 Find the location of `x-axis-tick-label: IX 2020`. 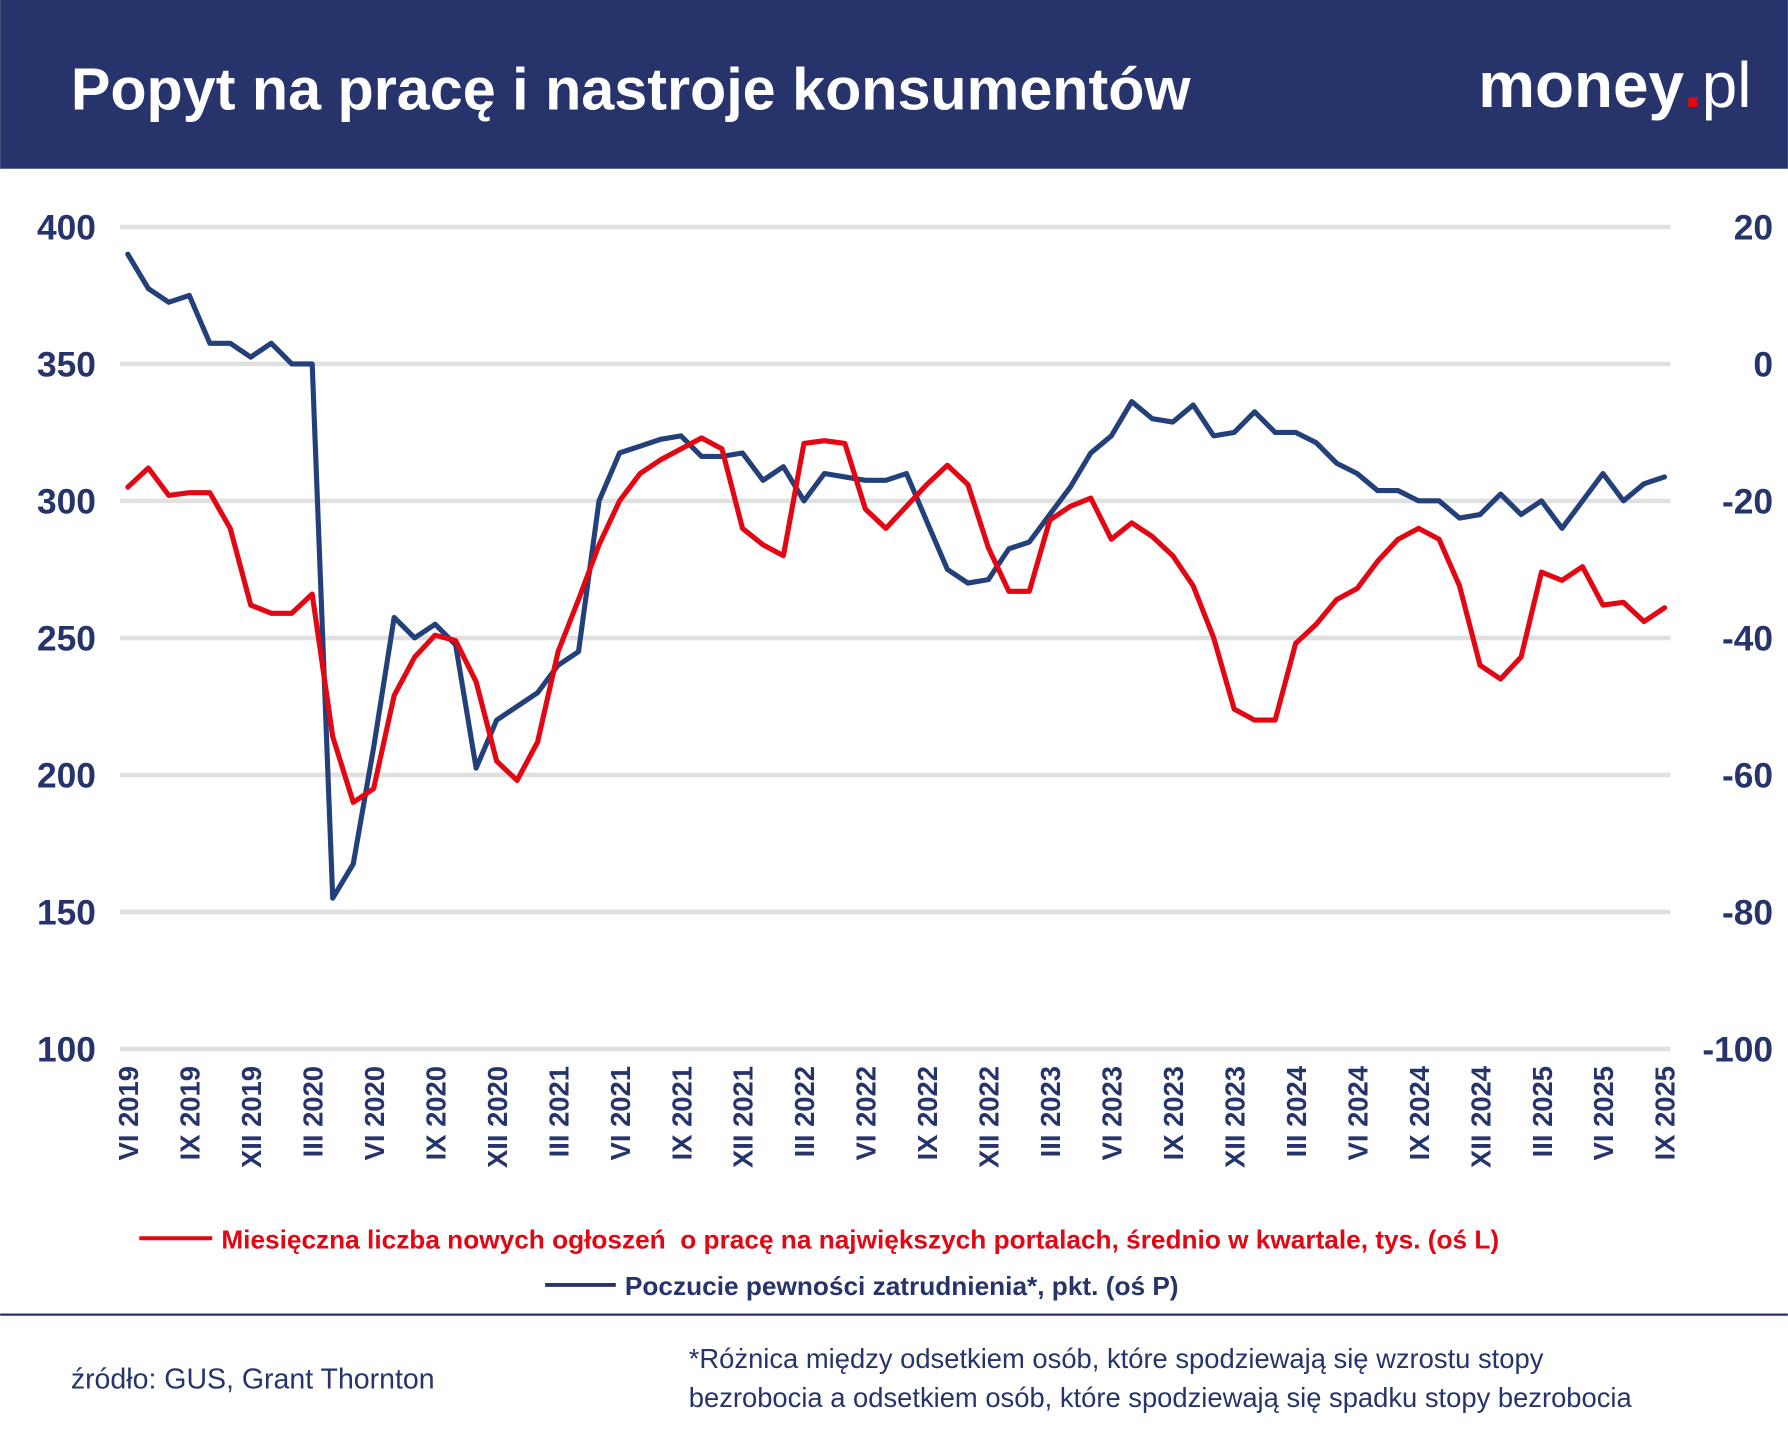

x-axis-tick-label: IX 2020 is located at coordinates (435, 1113).